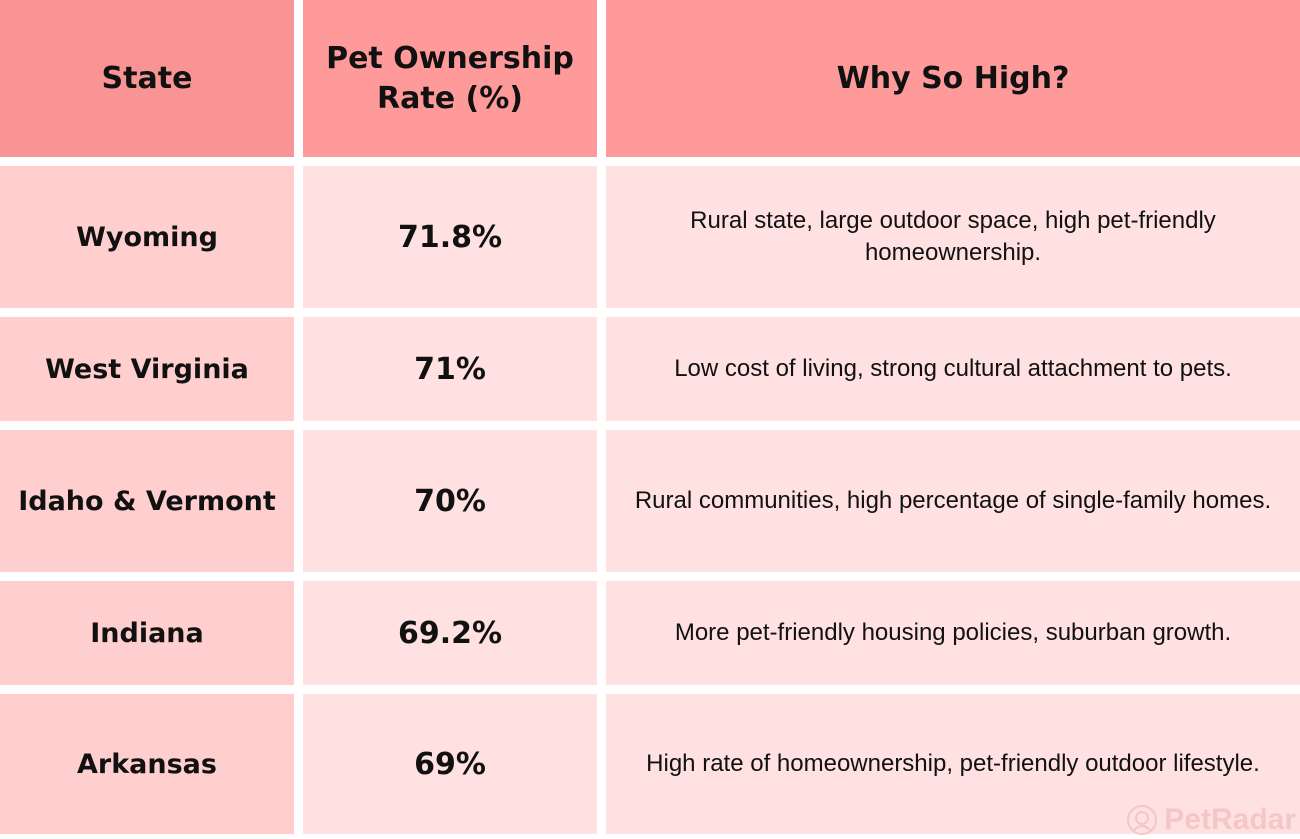 This screenshot has height=839, width=1300. What do you see at coordinates (450, 237) in the screenshot?
I see `rate-cell: 71.8%` at bounding box center [450, 237].